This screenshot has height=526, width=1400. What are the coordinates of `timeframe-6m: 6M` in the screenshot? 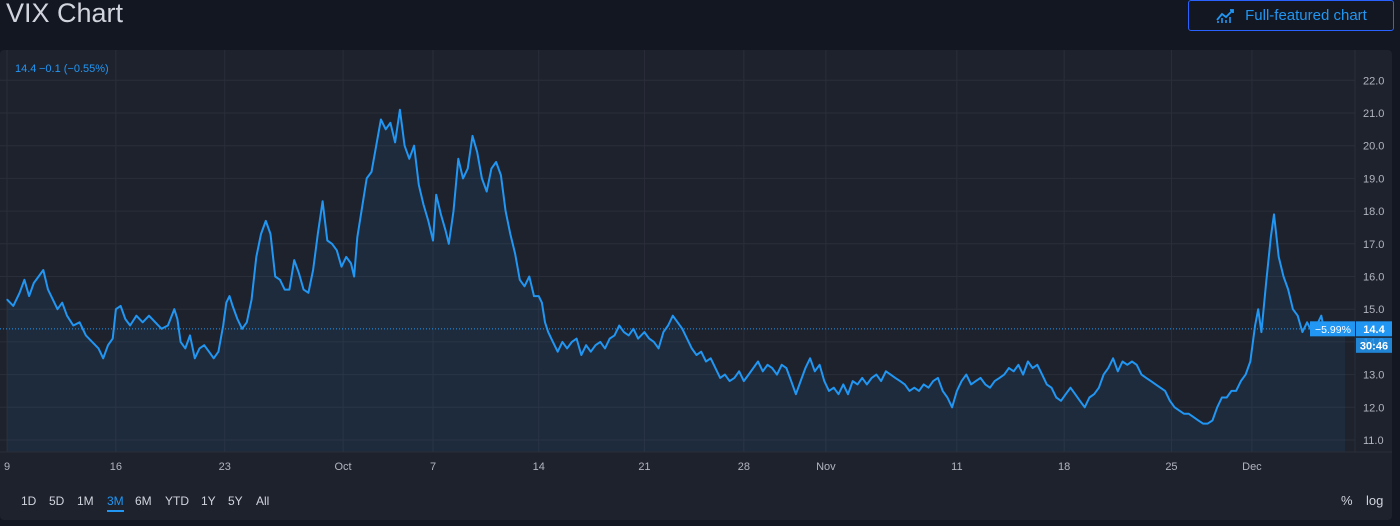 It's located at (143, 501).